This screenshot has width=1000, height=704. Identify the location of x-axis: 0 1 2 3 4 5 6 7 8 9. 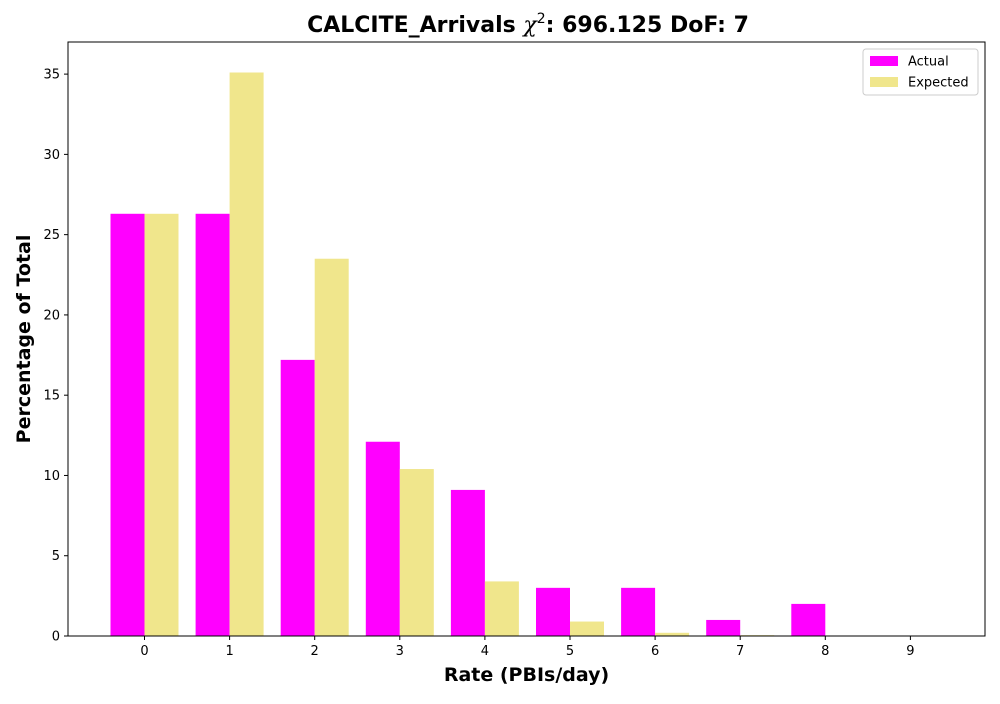
(527, 647).